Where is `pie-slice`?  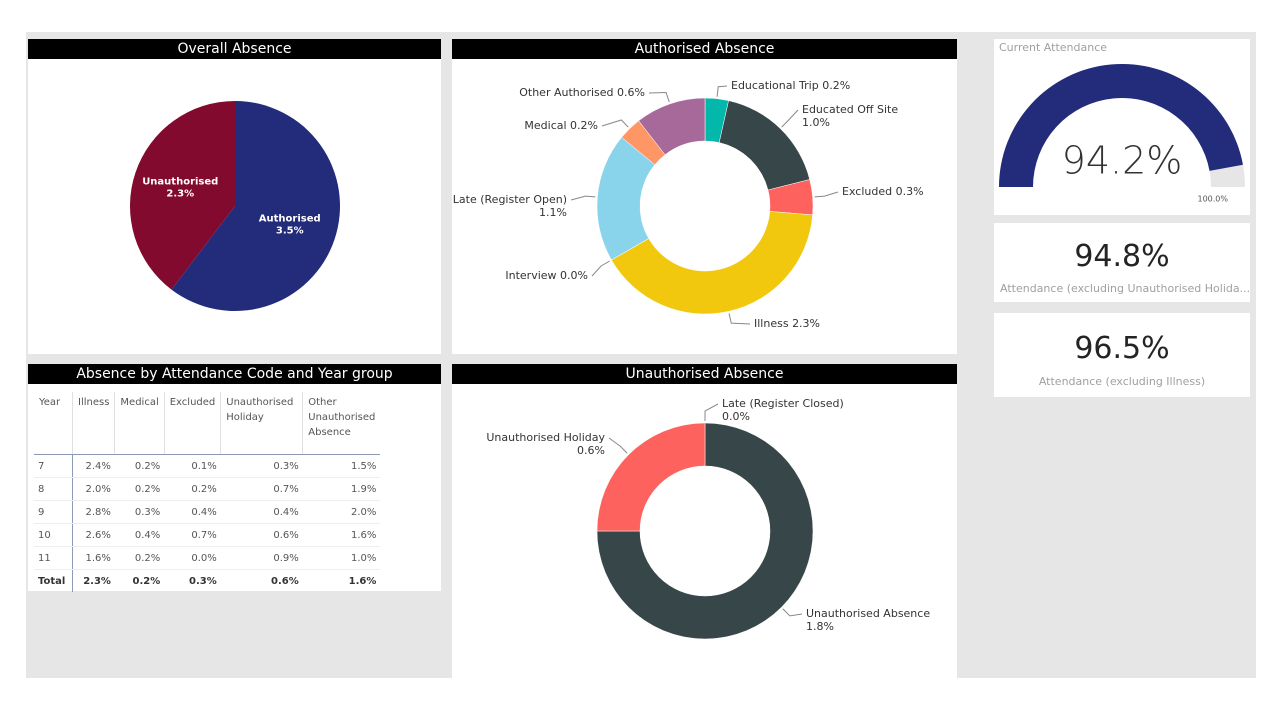
pie-slice is located at coordinates (182, 195).